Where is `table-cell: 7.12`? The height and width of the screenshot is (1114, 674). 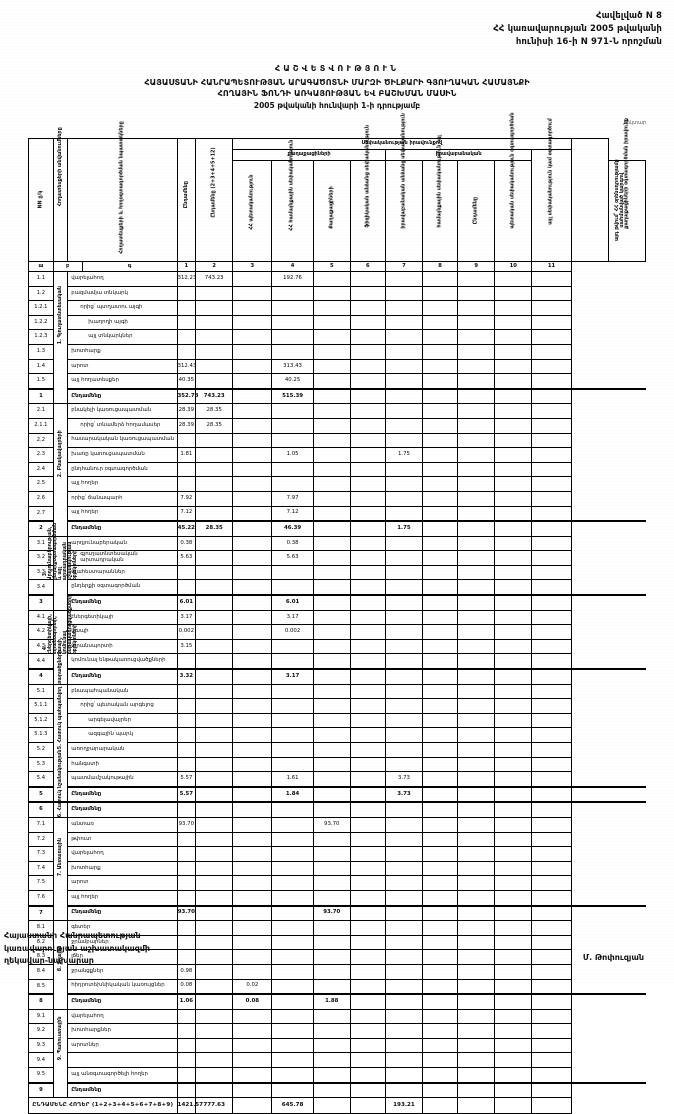 table-cell: 7.12 is located at coordinates (292, 513).